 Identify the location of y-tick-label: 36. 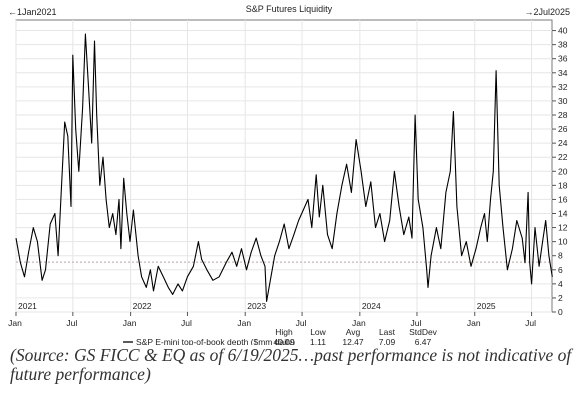
(563, 59).